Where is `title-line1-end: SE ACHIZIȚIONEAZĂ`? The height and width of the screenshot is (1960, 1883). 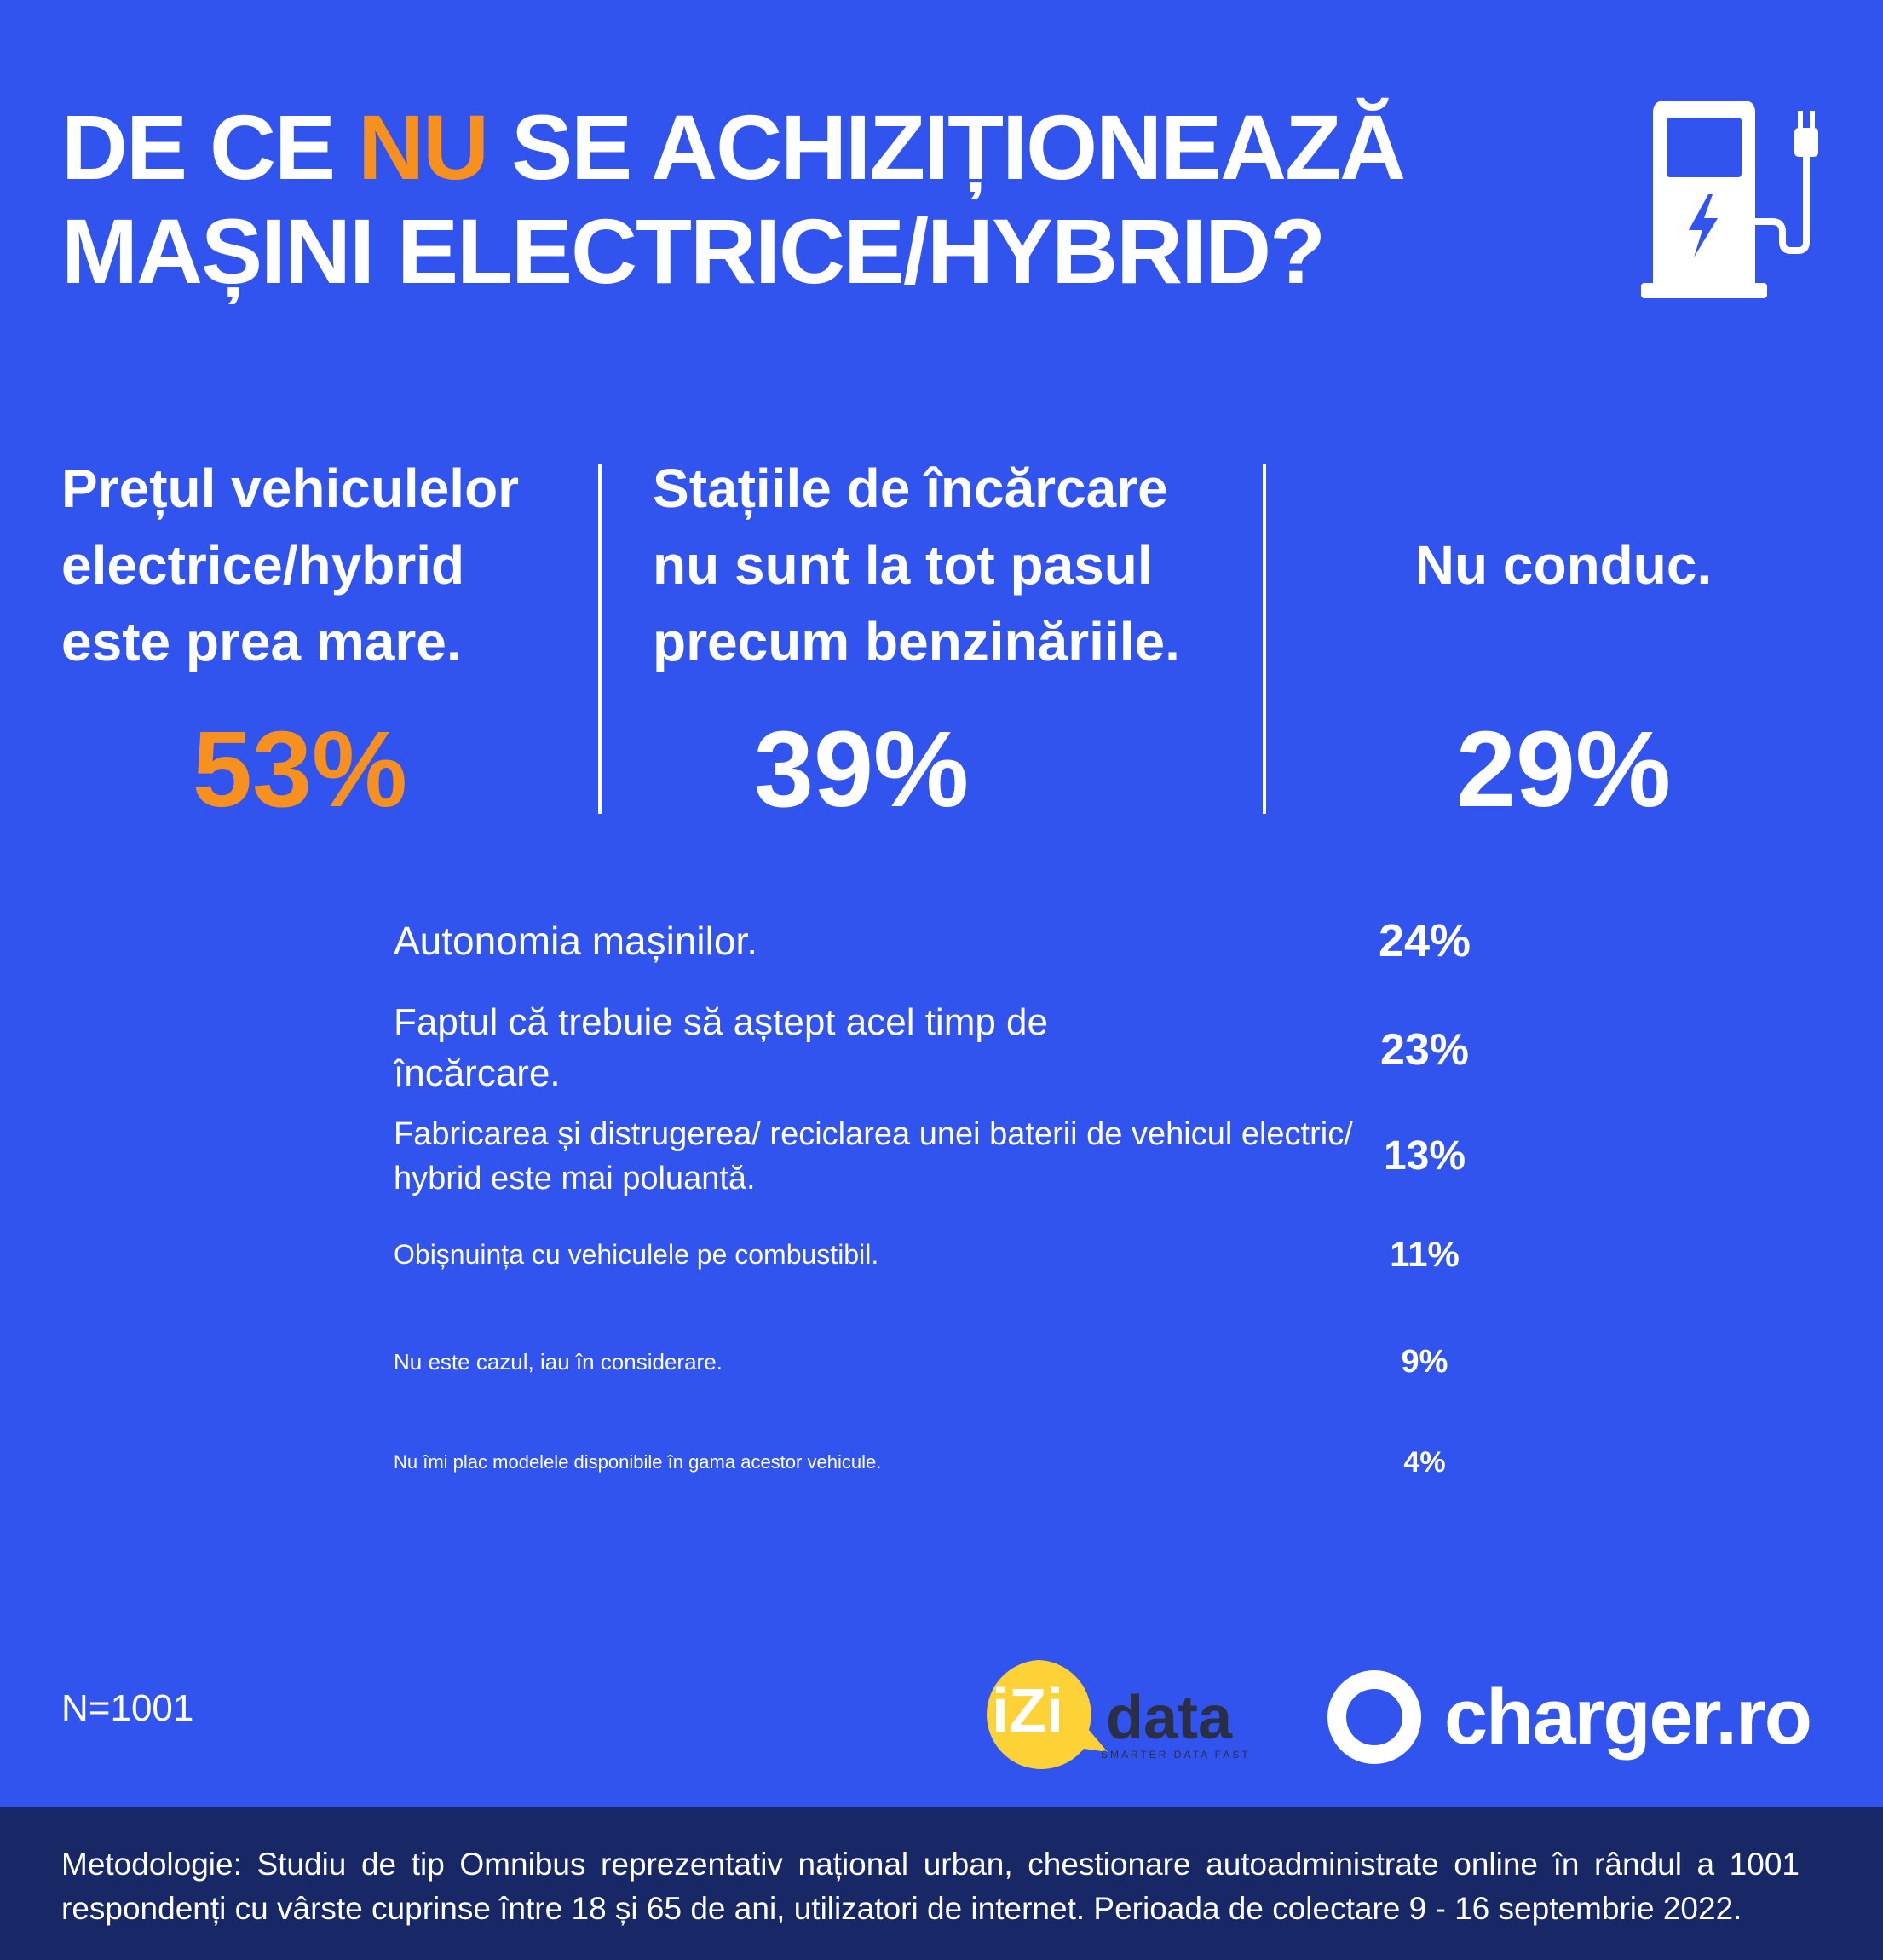
title-line1-end: SE ACHIZIȚIONEAZĂ is located at coordinates (946, 147).